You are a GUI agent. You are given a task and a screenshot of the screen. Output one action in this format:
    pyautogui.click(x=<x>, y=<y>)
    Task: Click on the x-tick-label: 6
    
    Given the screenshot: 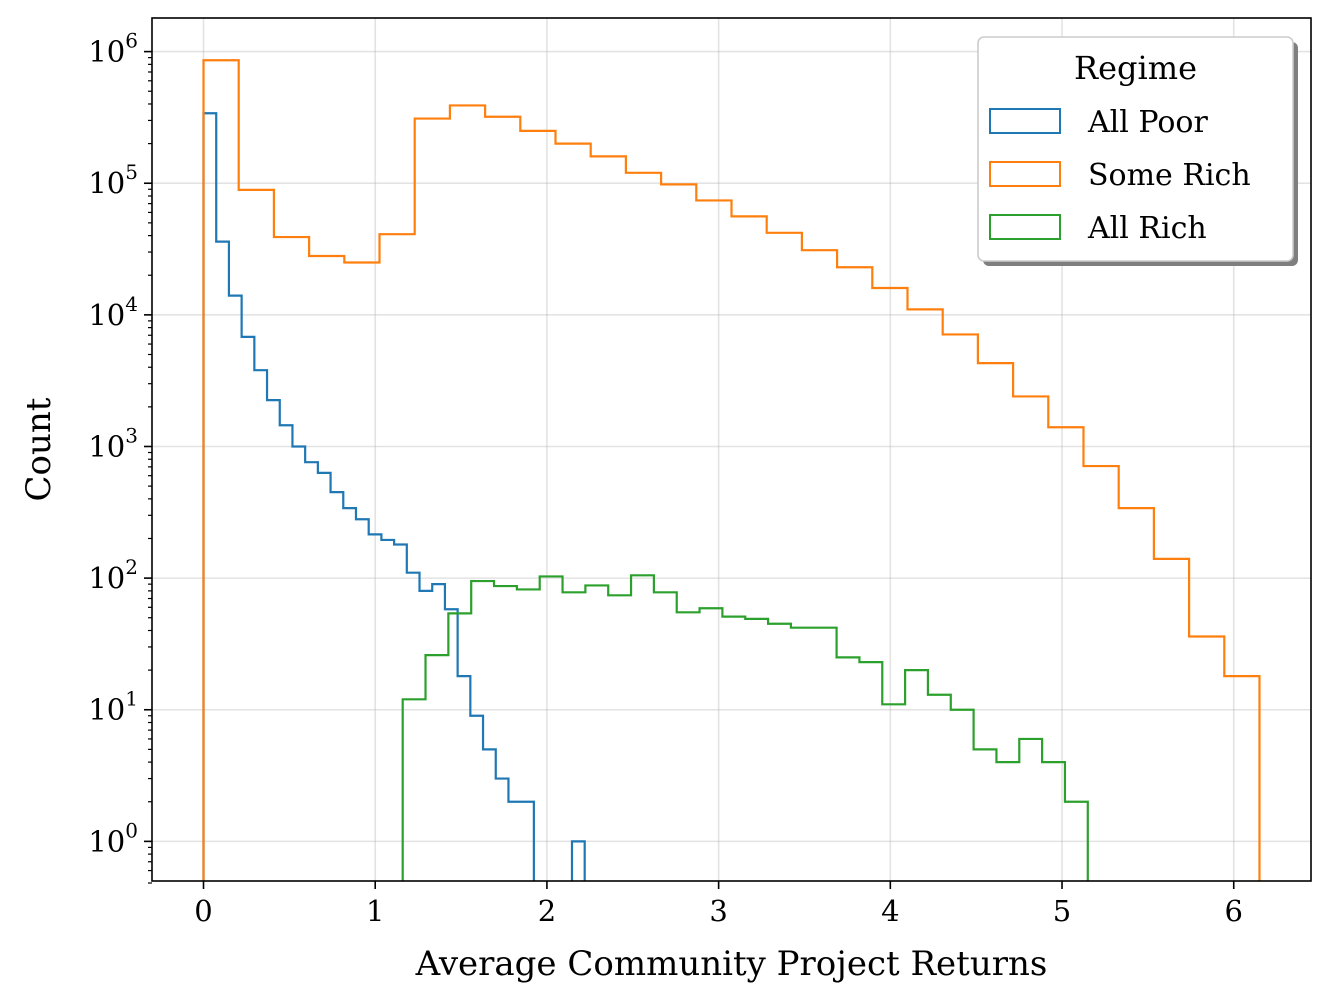 What is the action you would take?
    pyautogui.click(x=1234, y=911)
    